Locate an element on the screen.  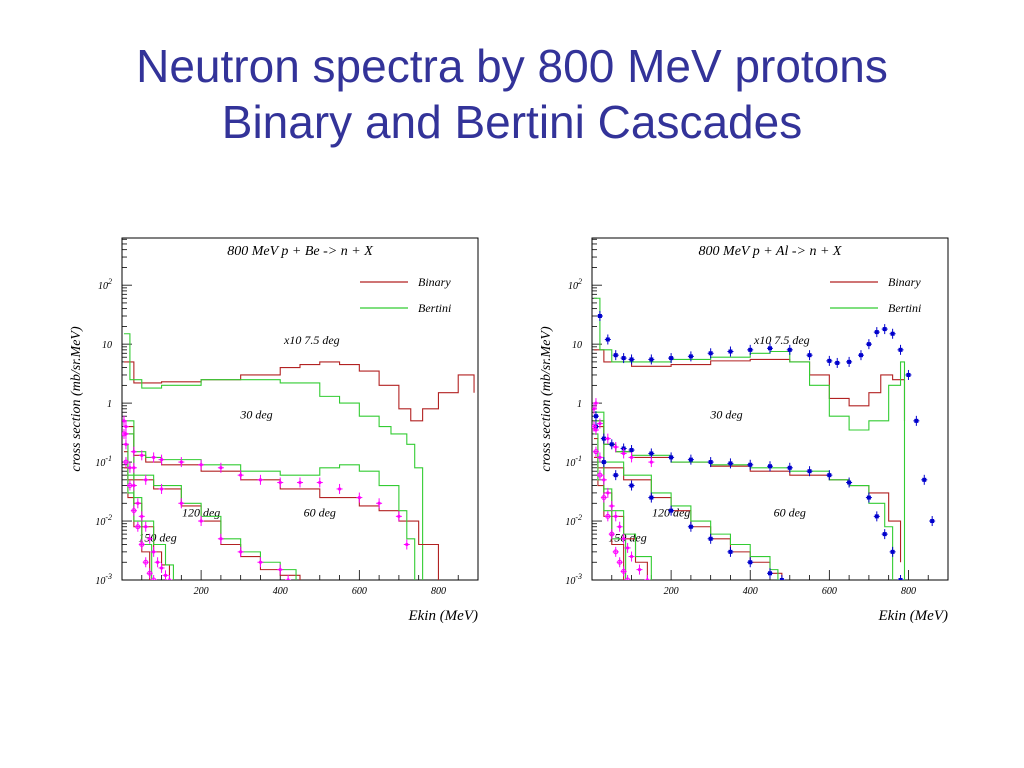
curve-annotation: 60 deg is located at coordinates (320, 512).